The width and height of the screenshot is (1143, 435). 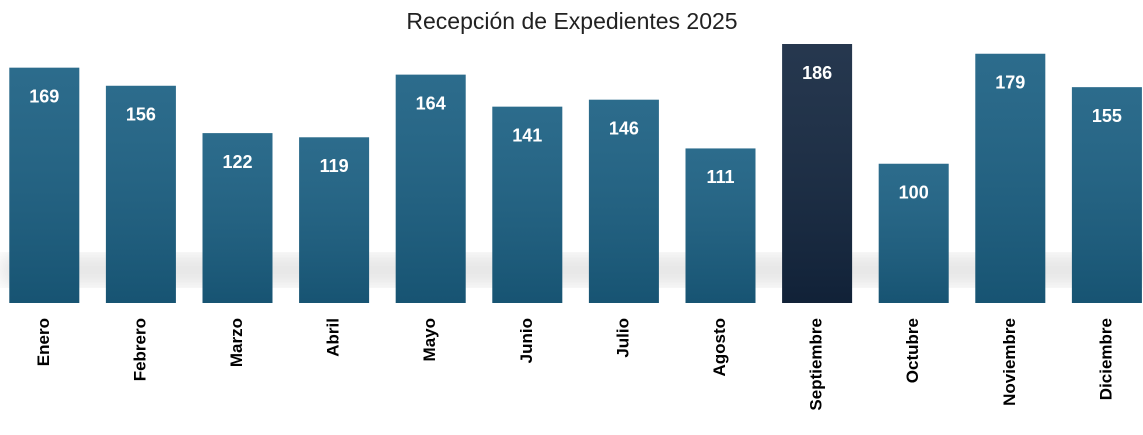 I want to click on value-label: 146, so click(x=624, y=128).